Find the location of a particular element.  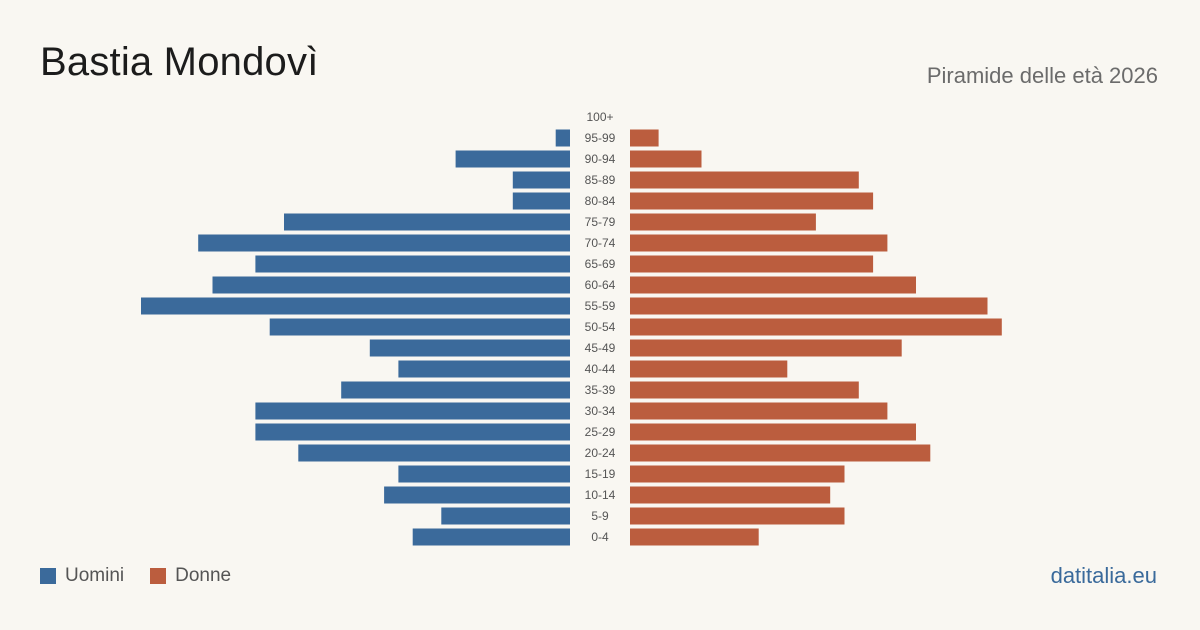

age-label: 5-9 is located at coordinates (600, 516).